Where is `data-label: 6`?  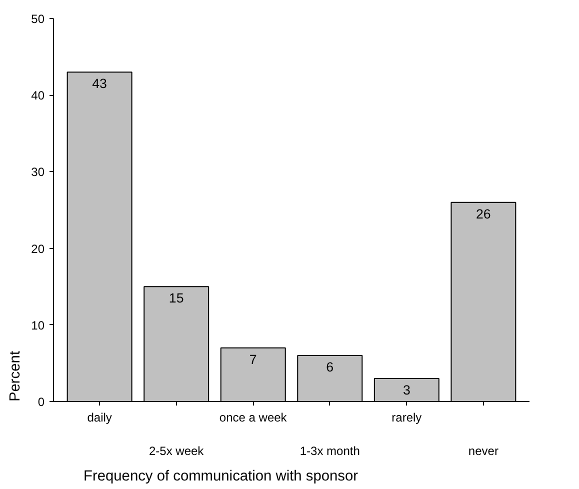
data-label: 6 is located at coordinates (330, 367).